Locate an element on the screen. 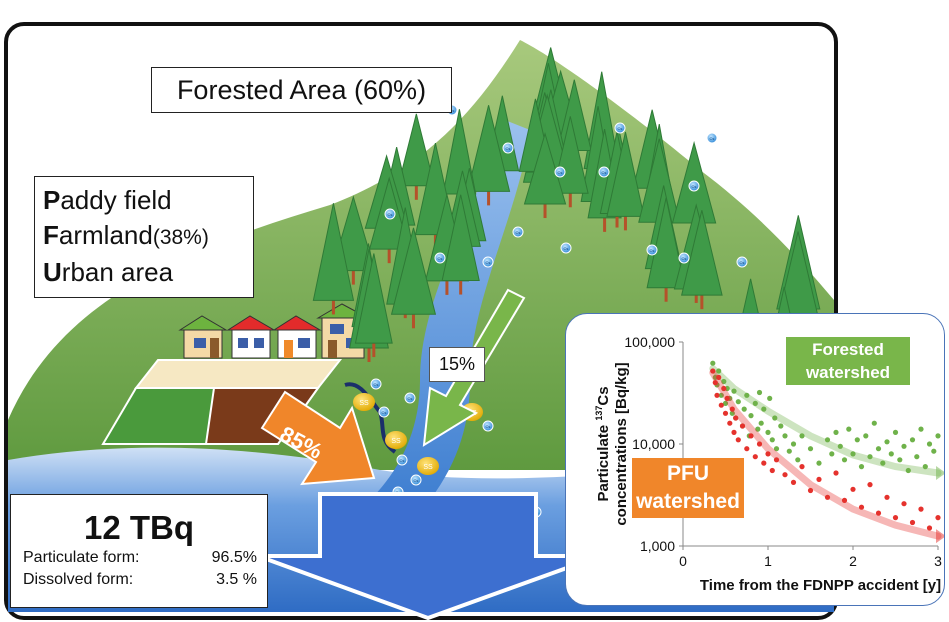 This screenshot has height=622, width=949. y-tick-label: 100,000 is located at coordinates (649, 342).